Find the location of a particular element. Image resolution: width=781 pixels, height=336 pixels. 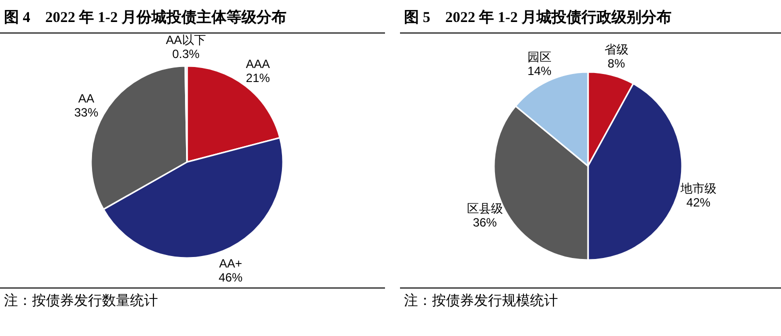

slice-label: 地市级 is located at coordinates (697, 188).